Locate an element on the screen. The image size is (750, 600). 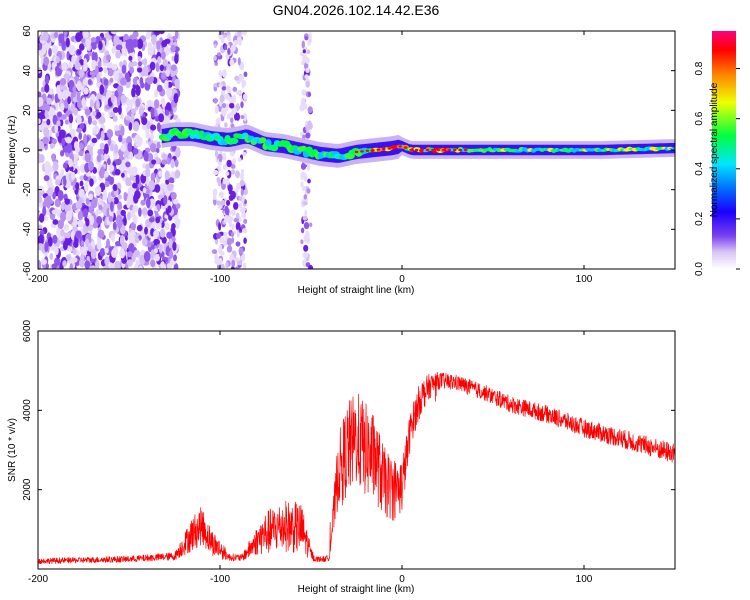
spectrogram-x-tick-label: 0 is located at coordinates (402, 279).